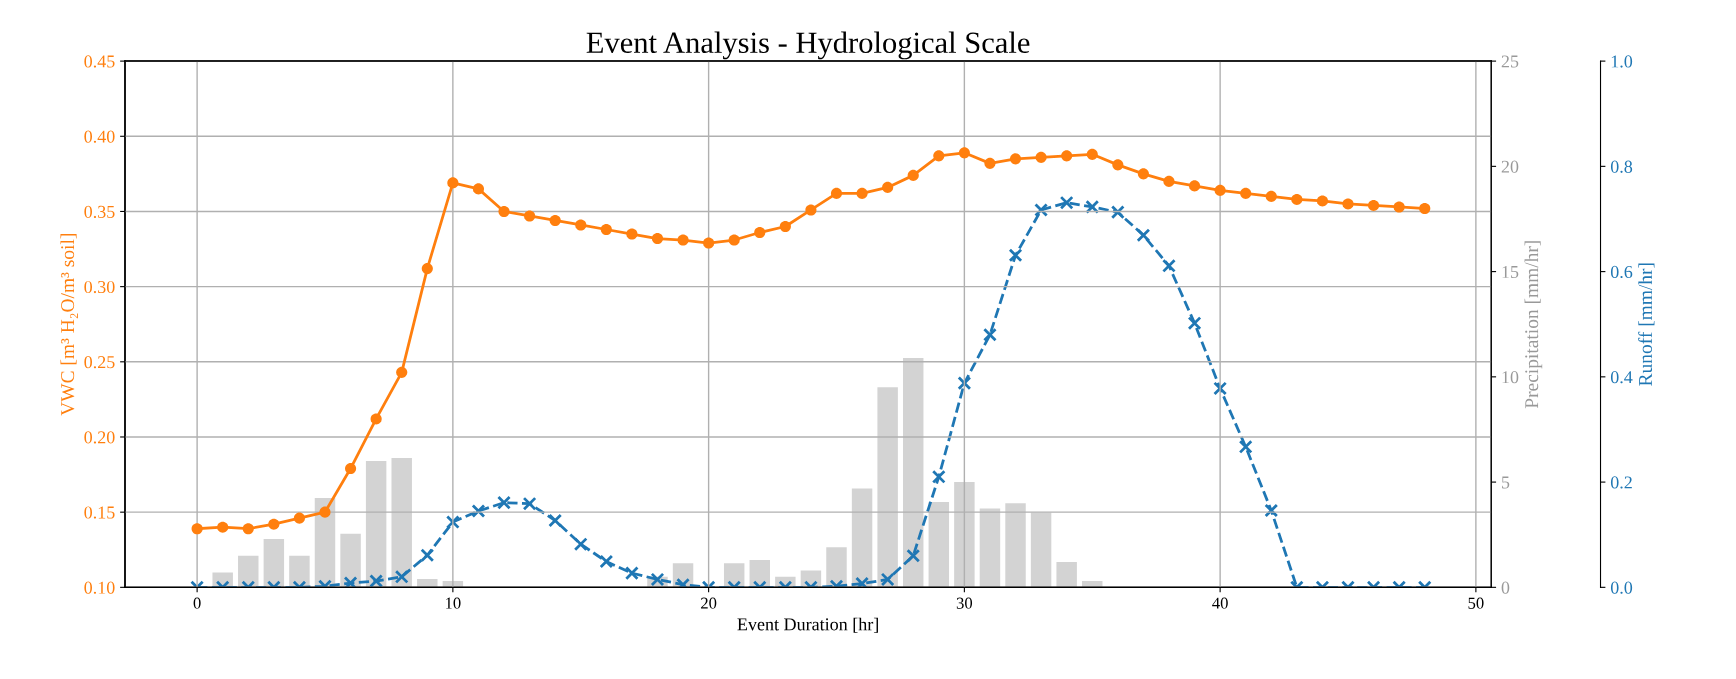 The width and height of the screenshot is (1736, 679). What do you see at coordinates (197, 603) in the screenshot?
I see `x-tick-label: 0` at bounding box center [197, 603].